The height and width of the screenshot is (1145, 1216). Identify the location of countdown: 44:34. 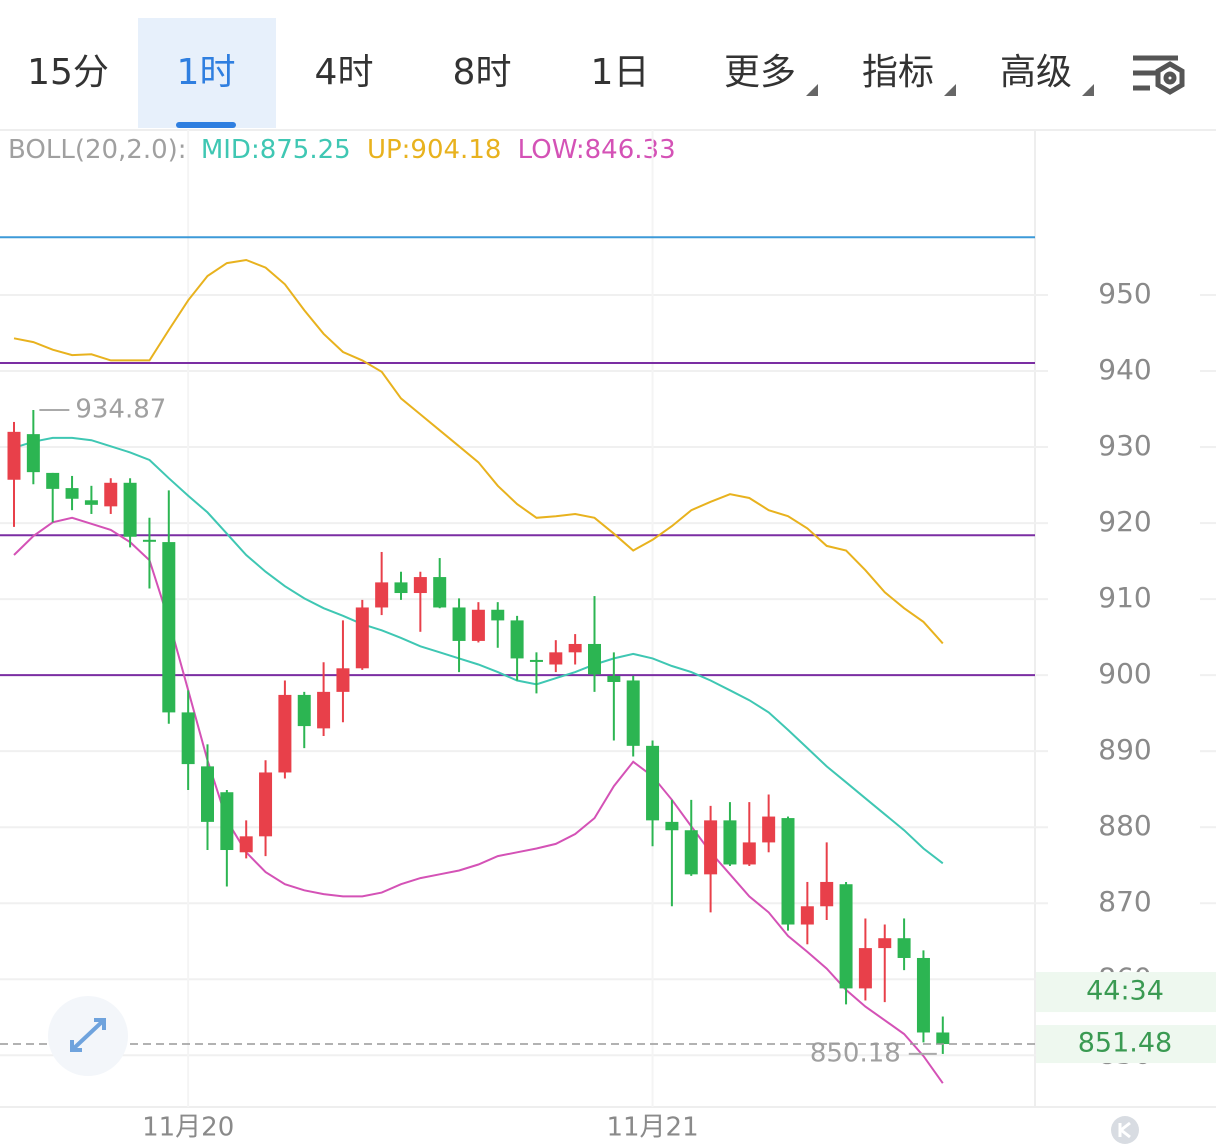
(1125, 991).